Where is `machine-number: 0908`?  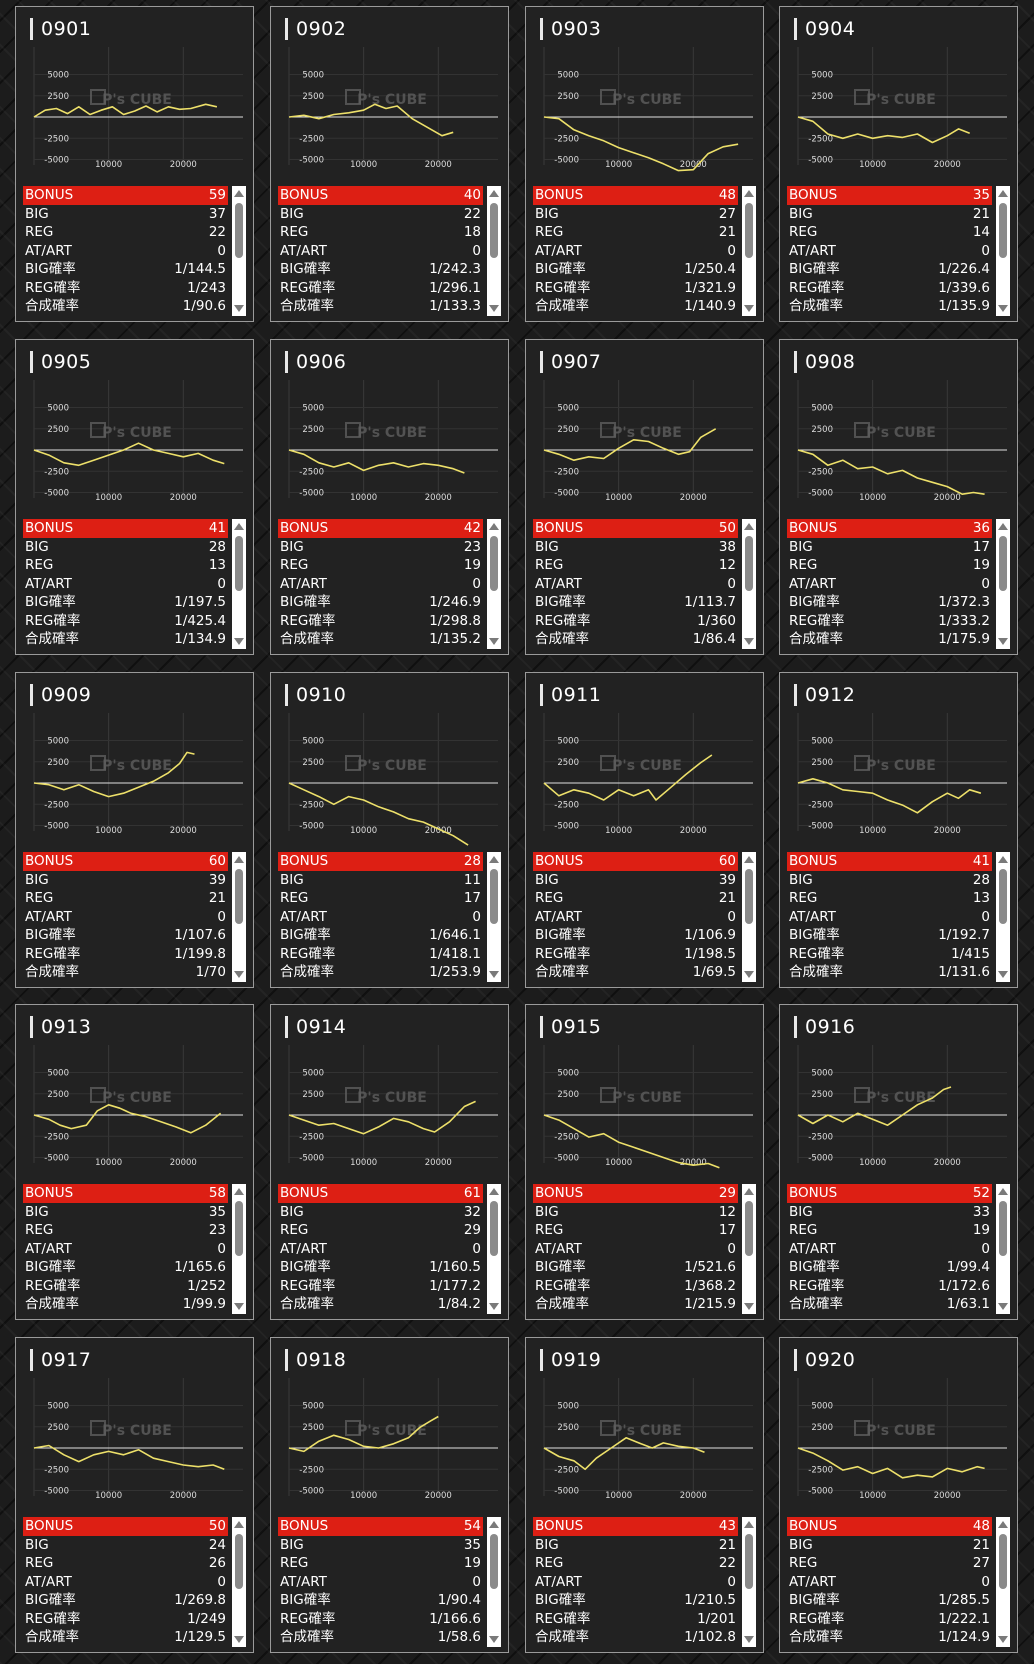 machine-number: 0908 is located at coordinates (830, 362).